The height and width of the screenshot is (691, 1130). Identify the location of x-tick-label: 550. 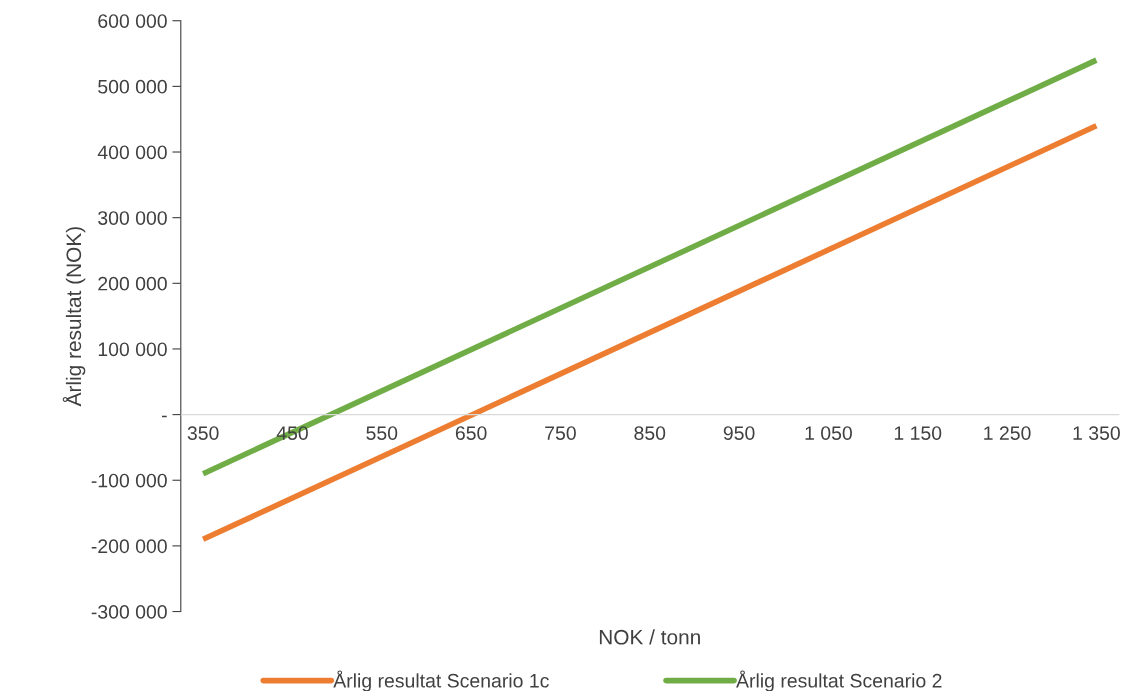
(382, 433).